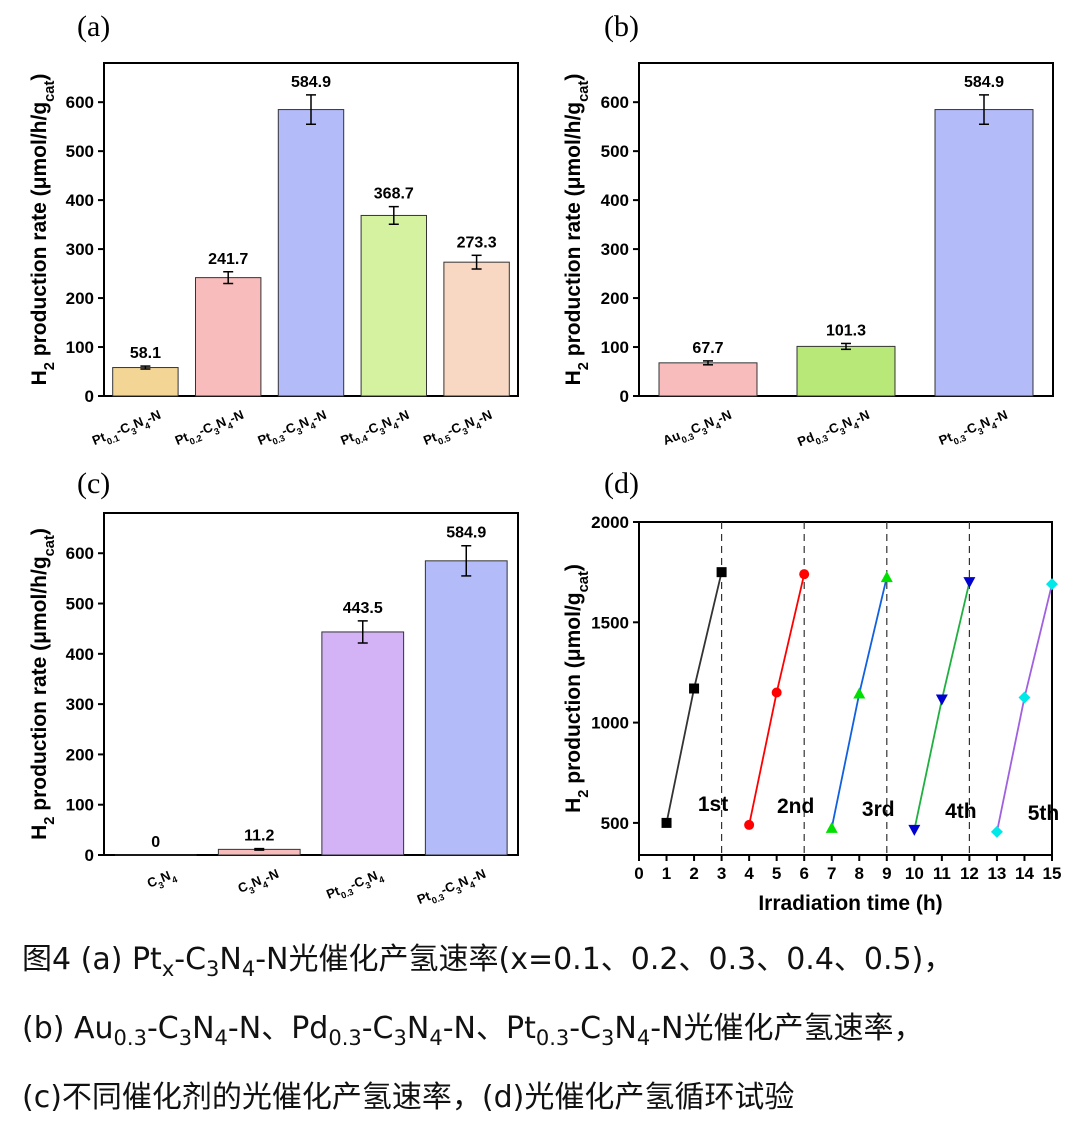 The height and width of the screenshot is (1128, 1080). Describe the element at coordinates (477, 242) in the screenshot. I see `data-label-0-4: 273.3` at that location.